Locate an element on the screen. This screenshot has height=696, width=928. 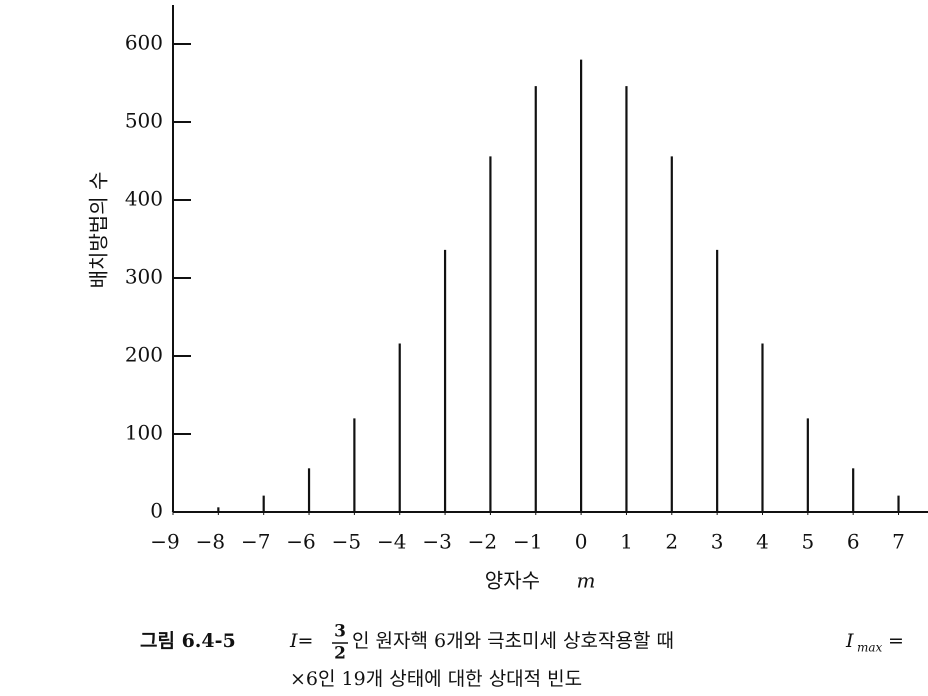
x-tick-label: −2 is located at coordinates (482, 542).